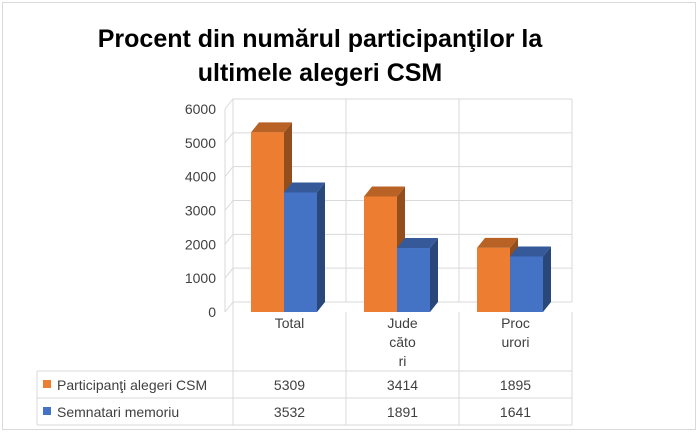 The height and width of the screenshot is (433, 700). What do you see at coordinates (200, 278) in the screenshot?
I see `y-tick-label: 1000` at bounding box center [200, 278].